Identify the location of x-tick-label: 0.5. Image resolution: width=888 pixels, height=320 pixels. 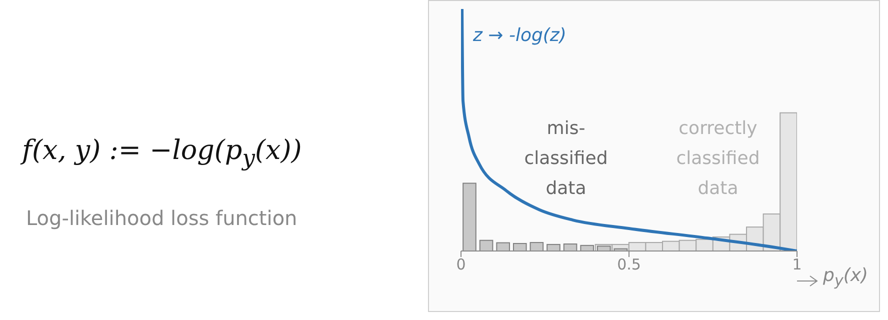
(629, 265).